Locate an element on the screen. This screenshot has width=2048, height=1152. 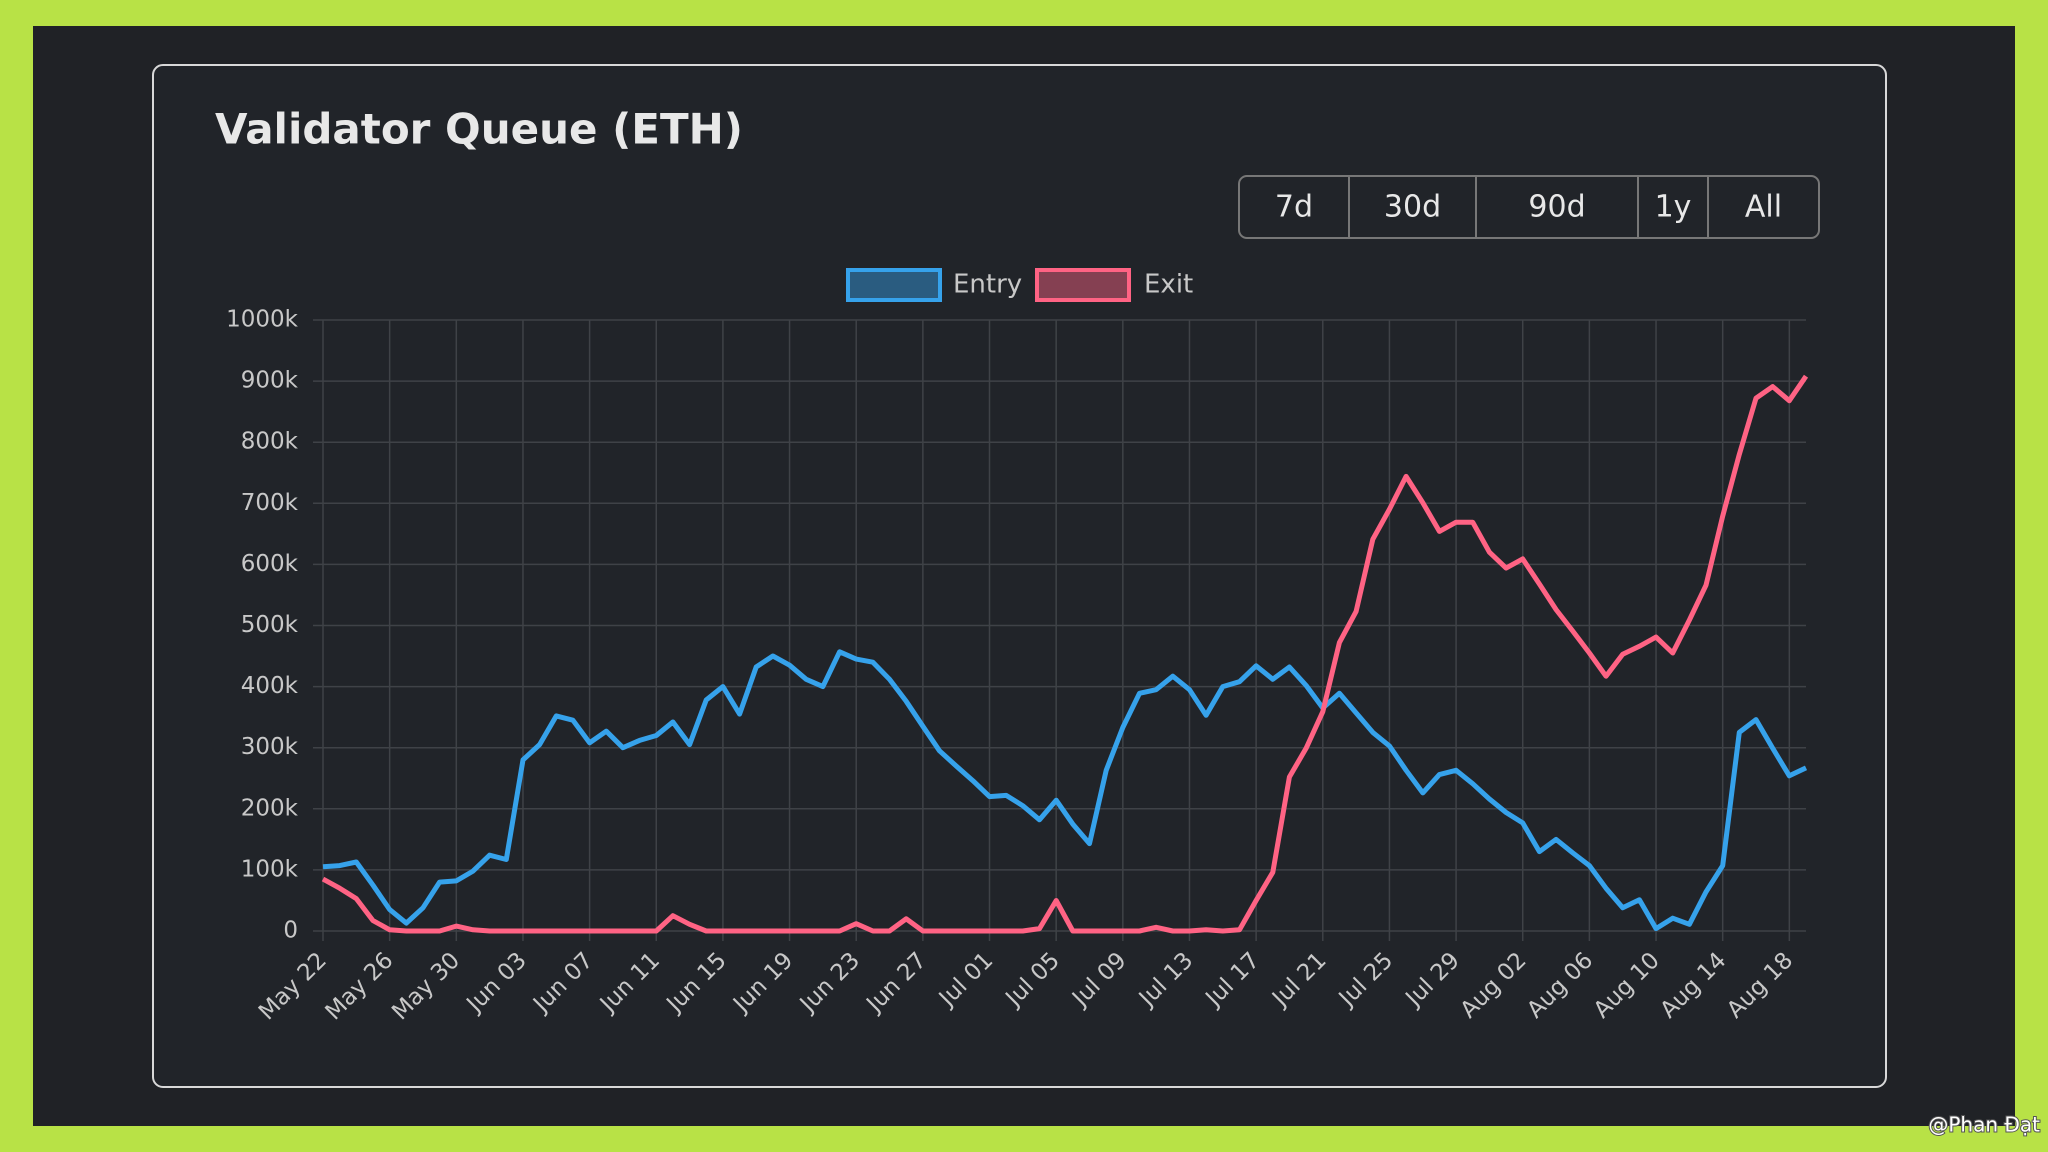
button-group is located at coordinates (1529, 207).